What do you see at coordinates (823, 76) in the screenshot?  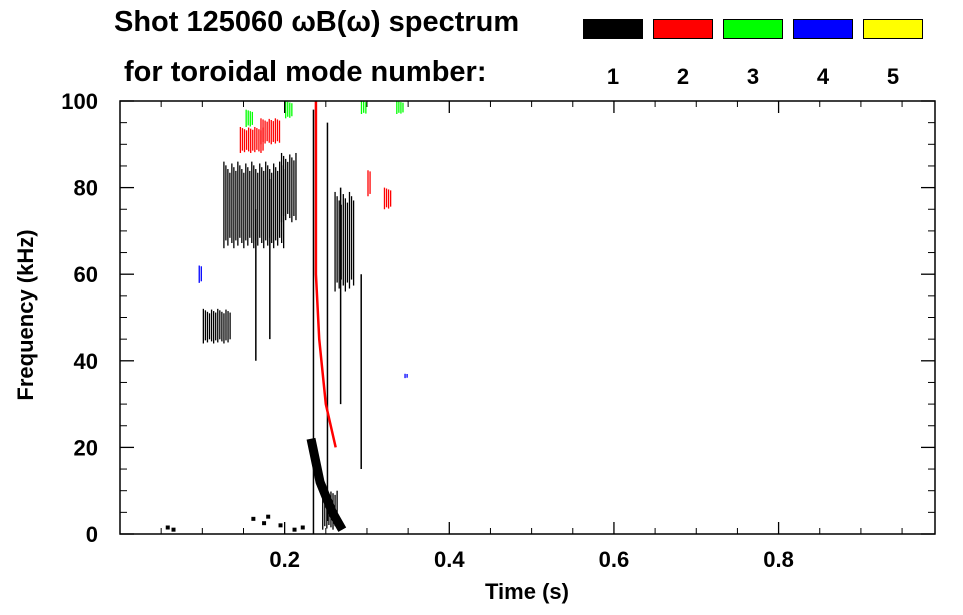 I see `legend-label-4: 4` at bounding box center [823, 76].